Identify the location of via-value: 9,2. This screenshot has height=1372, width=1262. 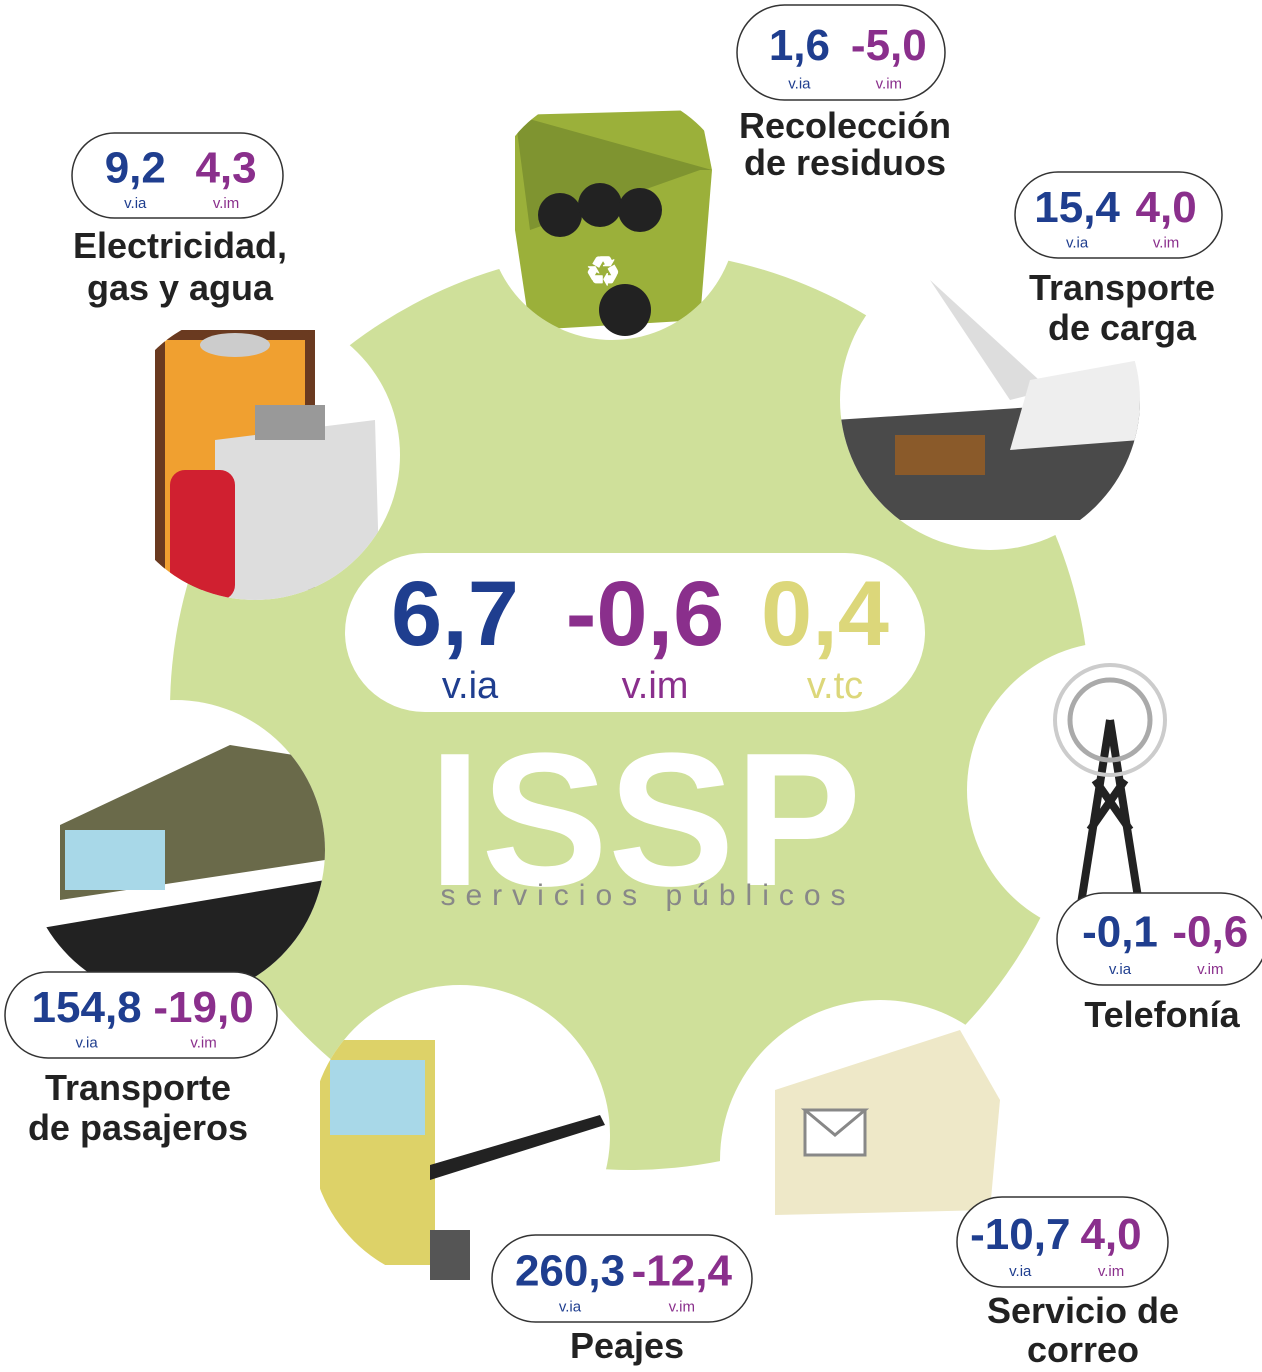
(135, 167).